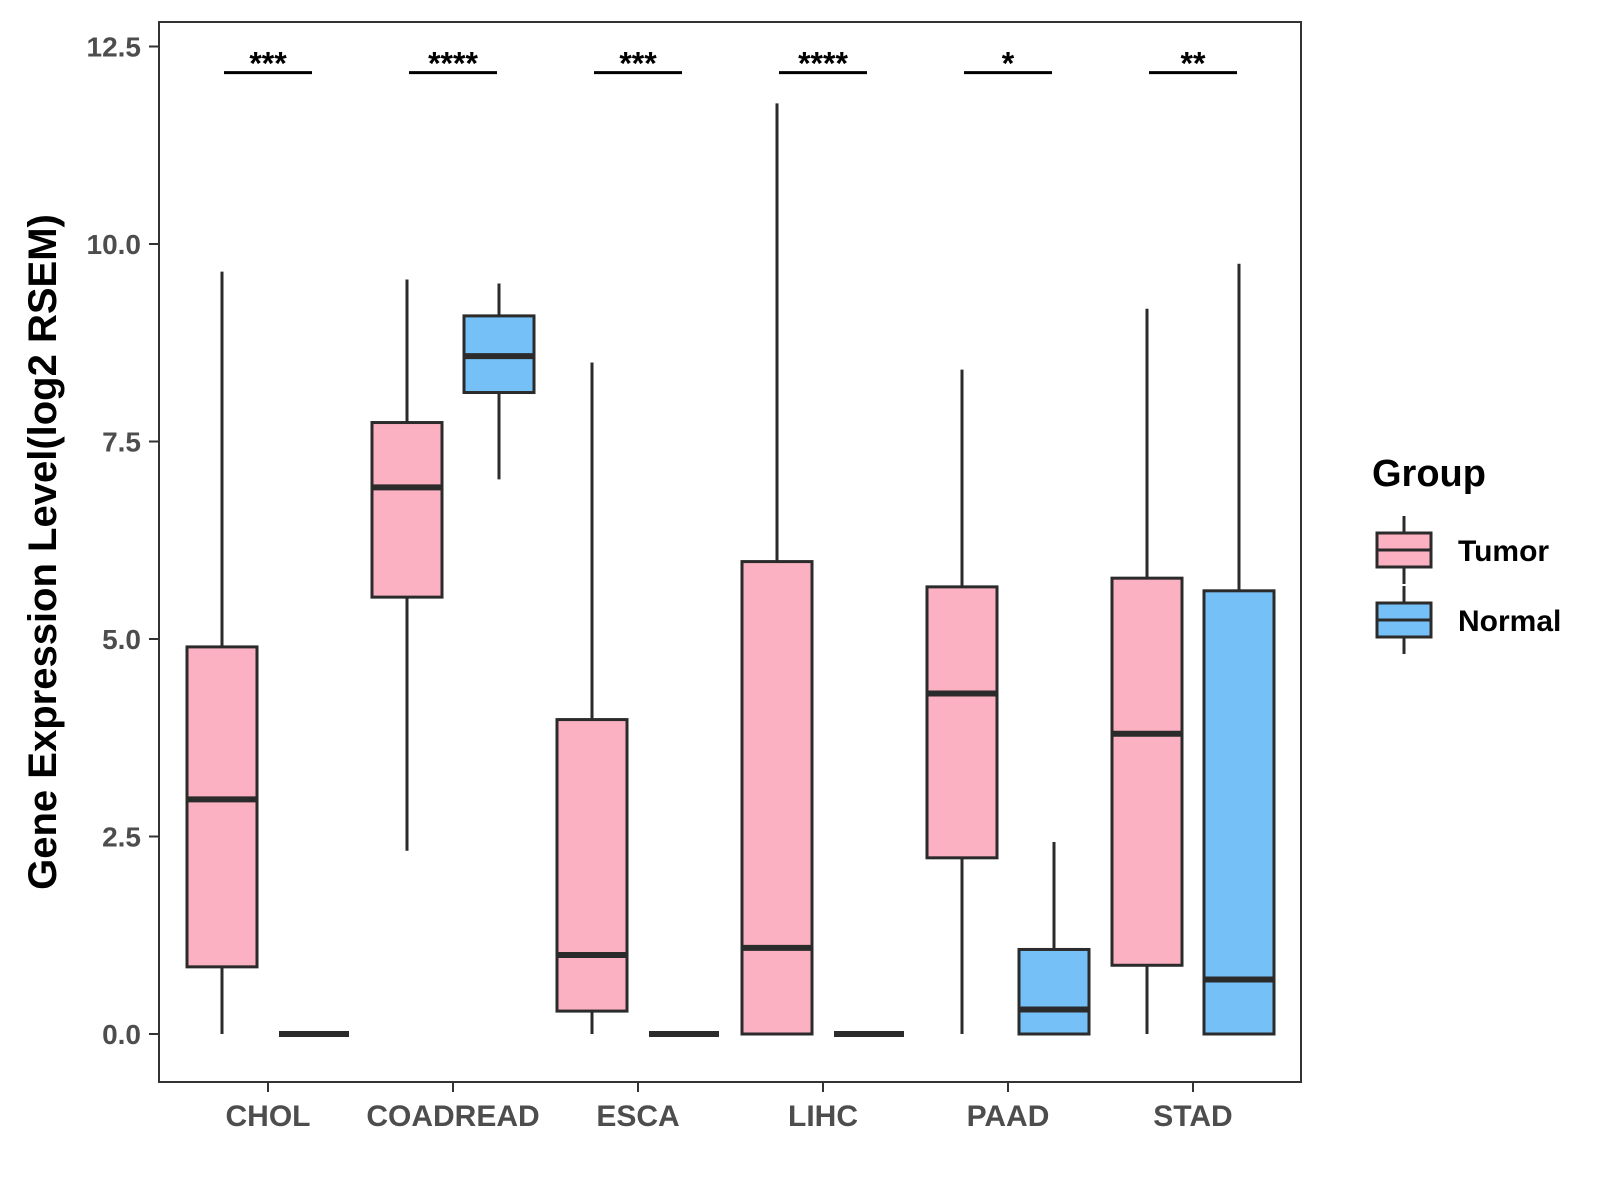 The width and height of the screenshot is (1600, 1200). What do you see at coordinates (1509, 621) in the screenshot?
I see `legend-label-normal: Normal` at bounding box center [1509, 621].